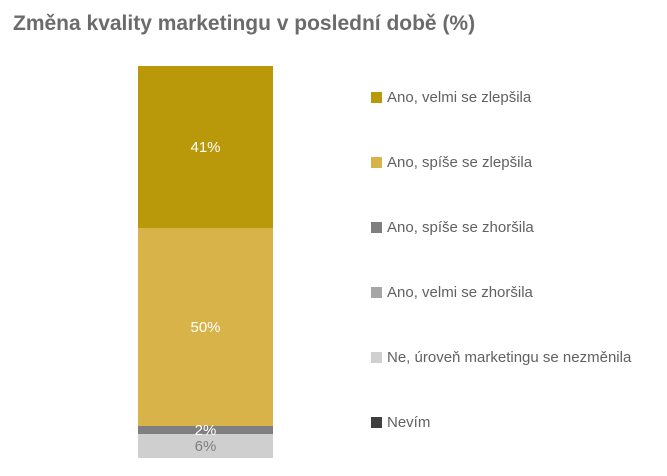 The image size is (667, 476). Describe the element at coordinates (509, 357) in the screenshot. I see `legend-label: Ne, úroveň marketingu se nezměnila` at that location.